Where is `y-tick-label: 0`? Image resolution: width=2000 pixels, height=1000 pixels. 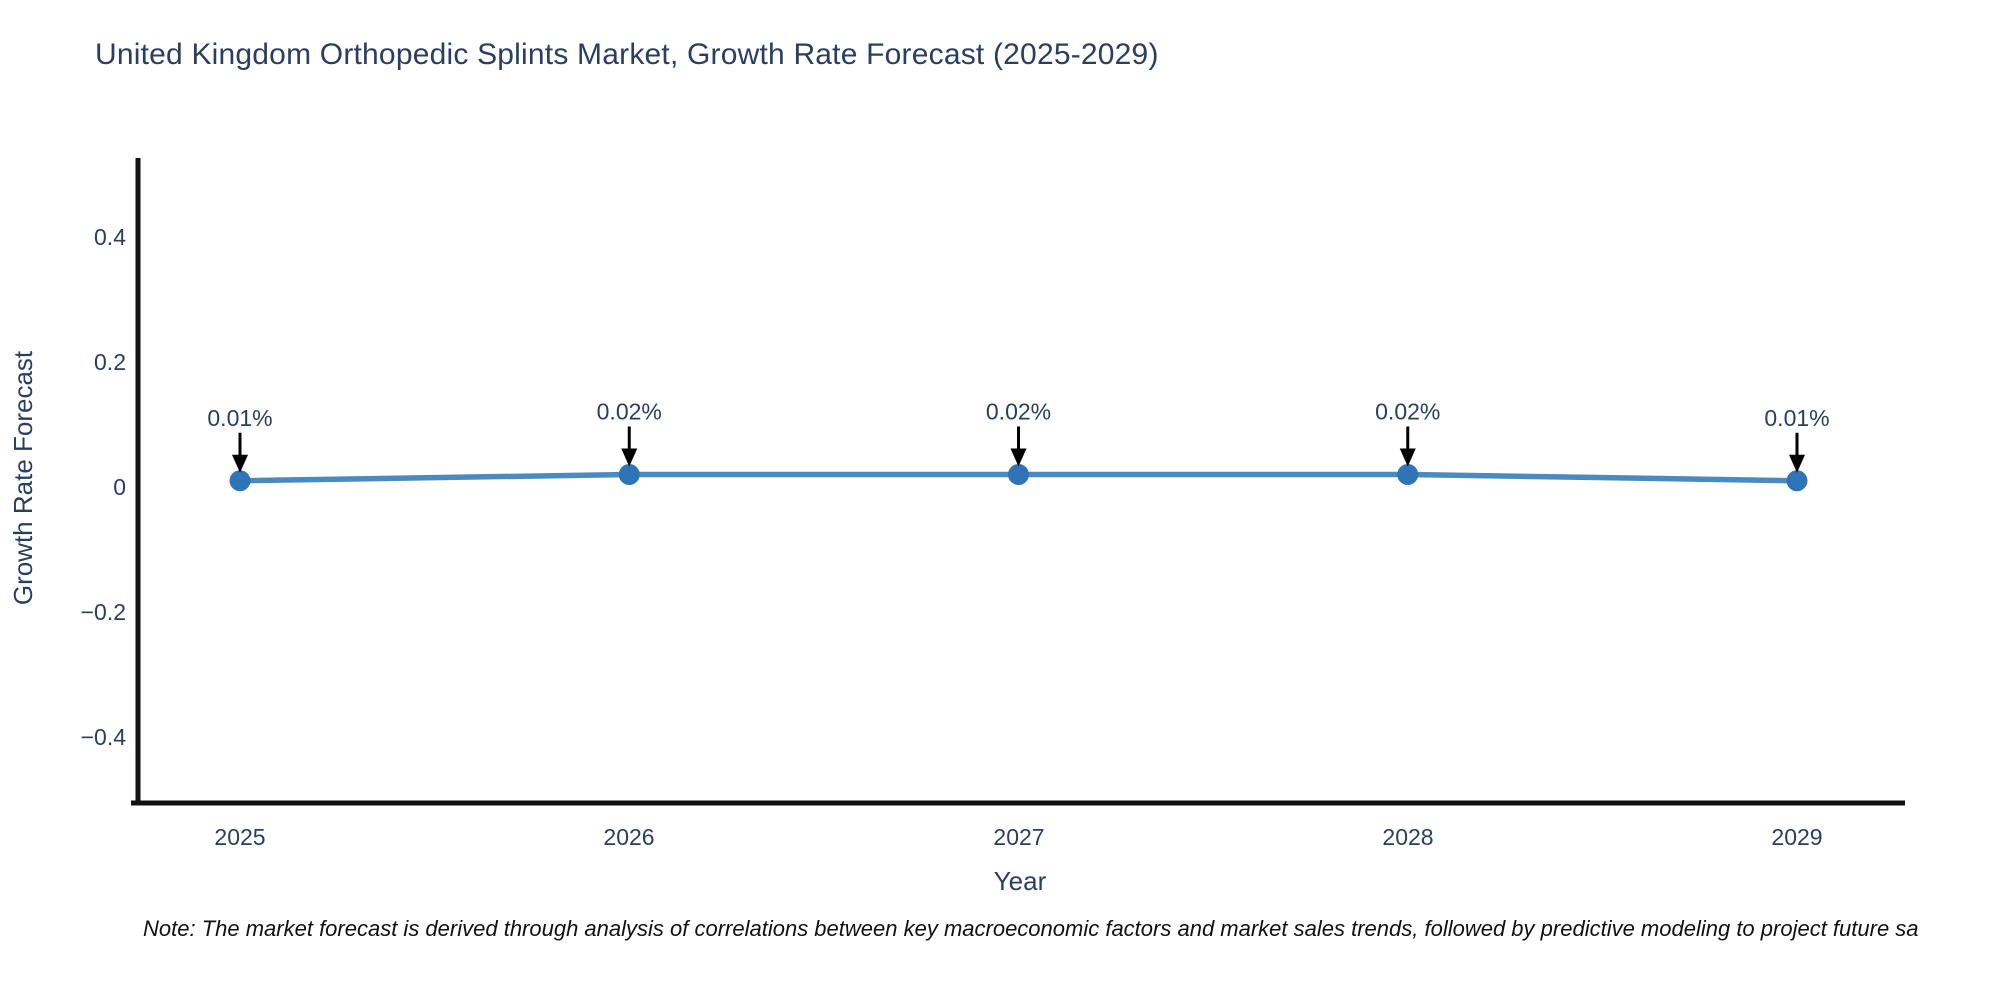 y-tick-label: 0 is located at coordinates (119, 487).